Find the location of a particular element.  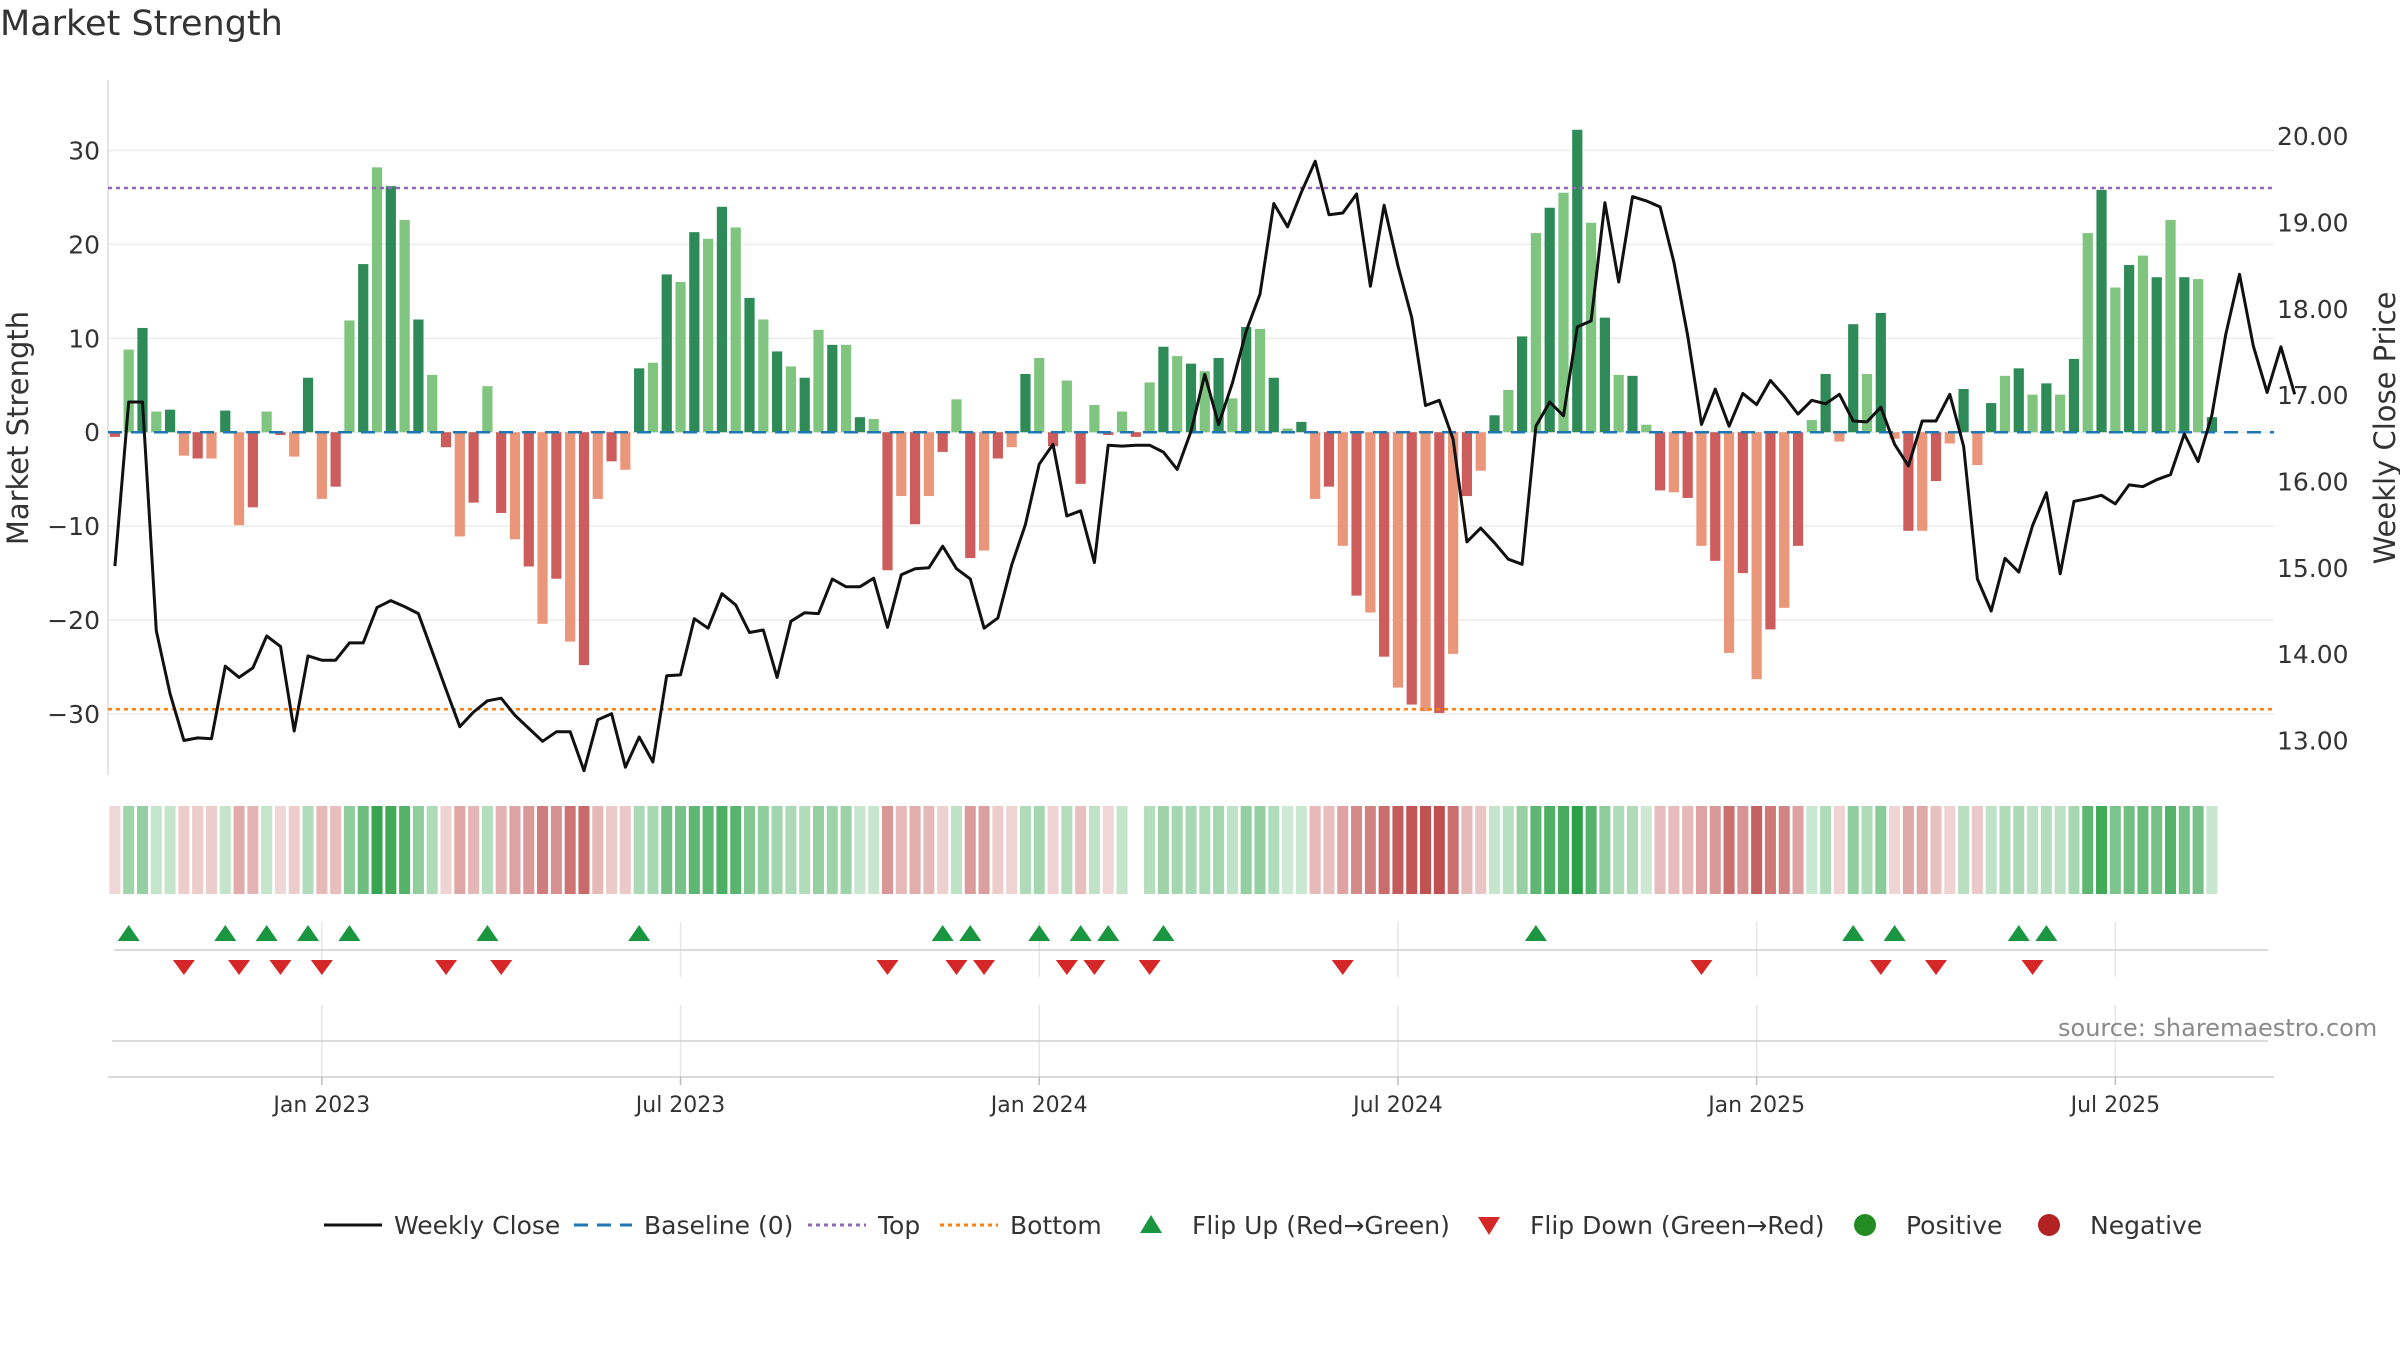

x-tick-label: Jul 2024 is located at coordinates (1397, 1105).